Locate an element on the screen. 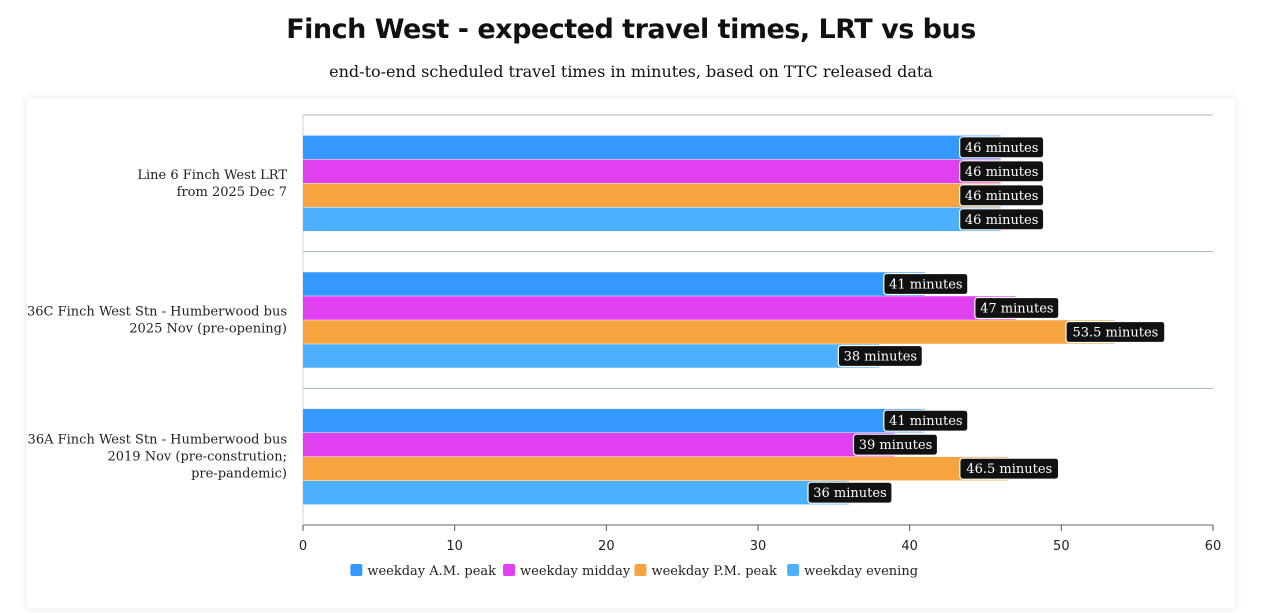 The height and width of the screenshot is (613, 1280). data-label: 38 minutes is located at coordinates (881, 357).